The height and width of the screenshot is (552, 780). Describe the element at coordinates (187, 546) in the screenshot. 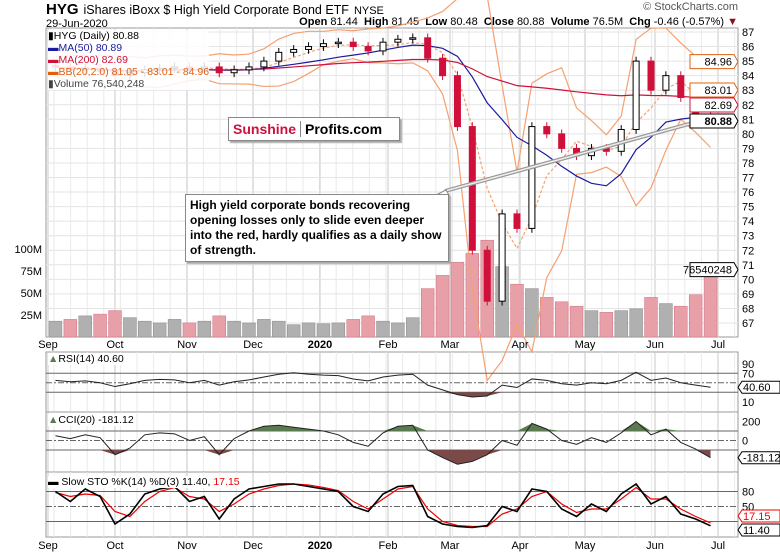

I see `date-label-bottom: Nov` at that location.